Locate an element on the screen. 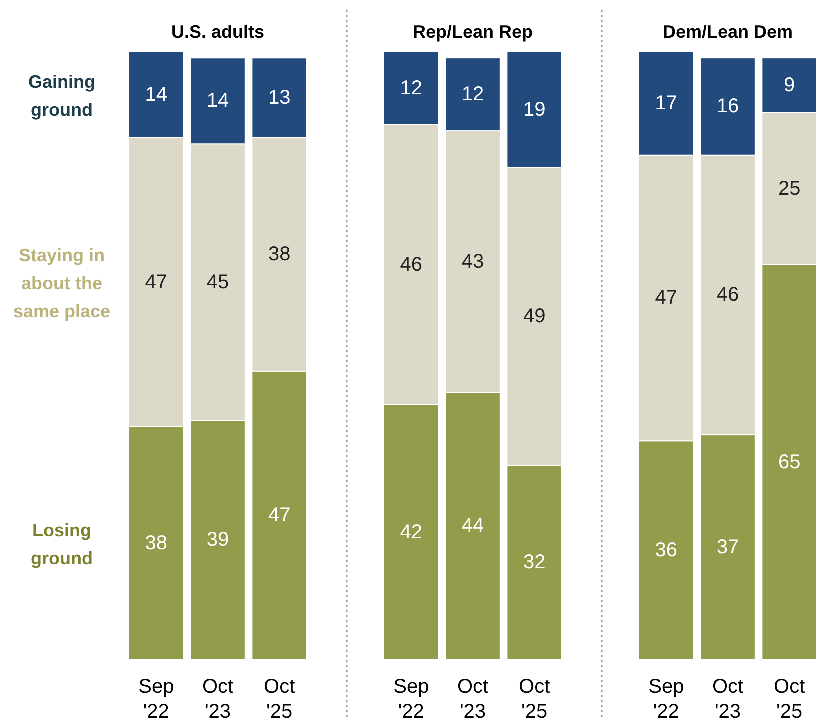 The height and width of the screenshot is (723, 820). data-label: 39 is located at coordinates (218, 540).